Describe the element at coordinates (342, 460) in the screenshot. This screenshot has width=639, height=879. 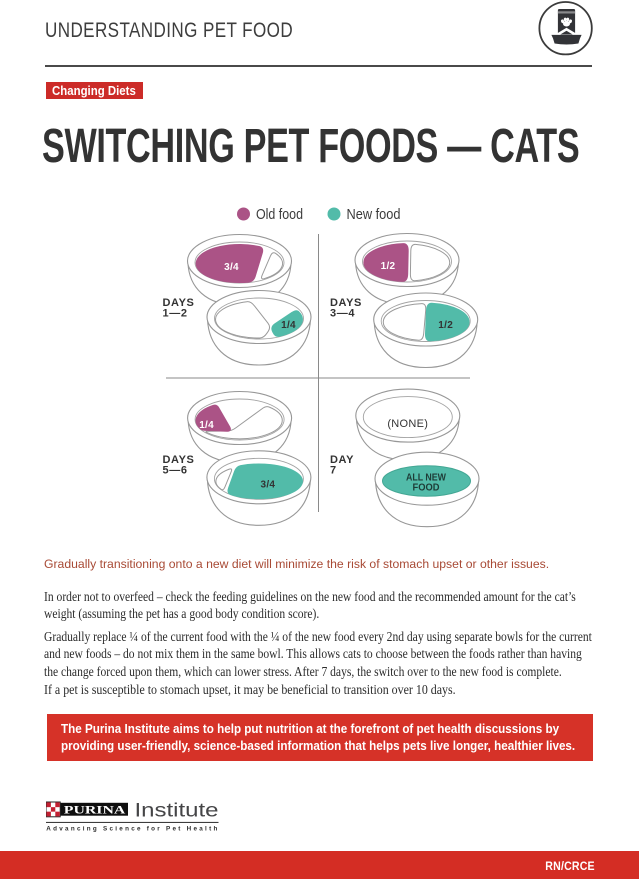
I see `svg-text: DAY` at that location.